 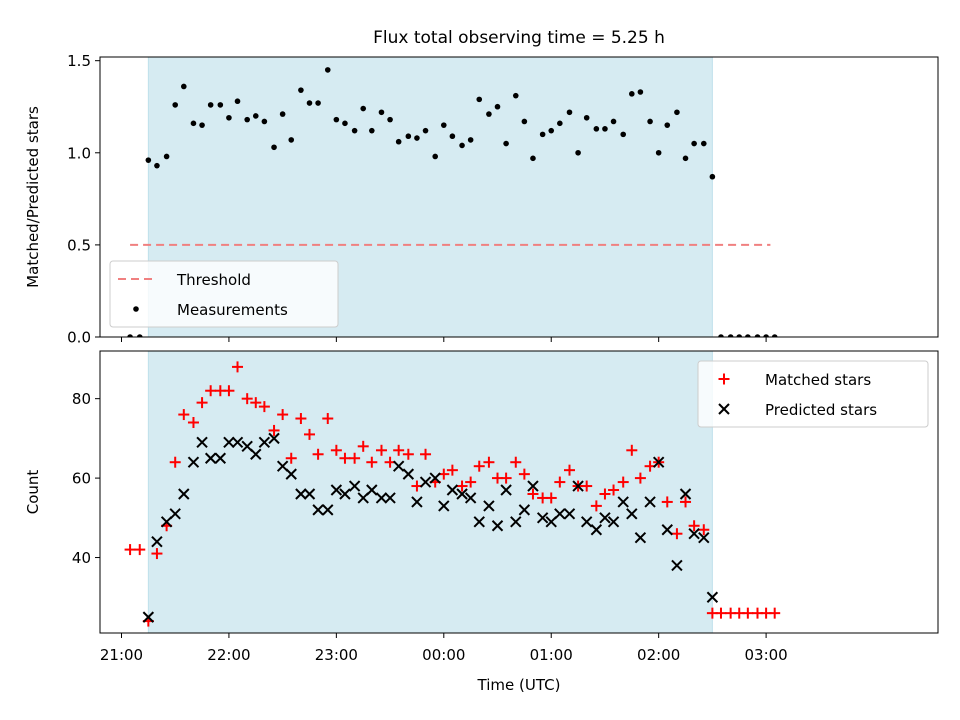 I want to click on bottom-y-tick-label: 40, so click(x=81, y=558).